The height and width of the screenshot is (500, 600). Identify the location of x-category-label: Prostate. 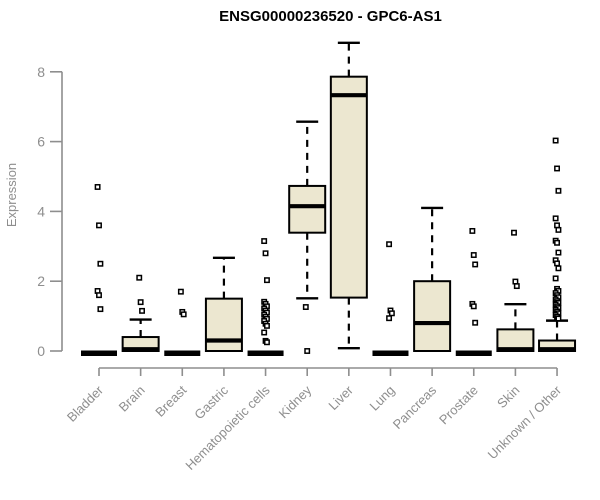
(458, 405).